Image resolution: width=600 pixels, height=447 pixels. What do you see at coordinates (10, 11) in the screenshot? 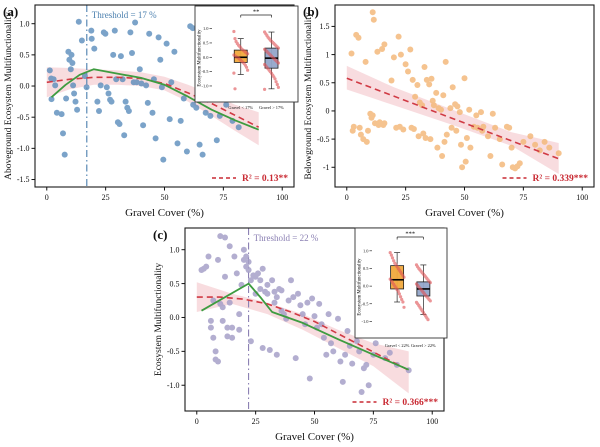
I see `panel-tag: (a)` at bounding box center [10, 11].